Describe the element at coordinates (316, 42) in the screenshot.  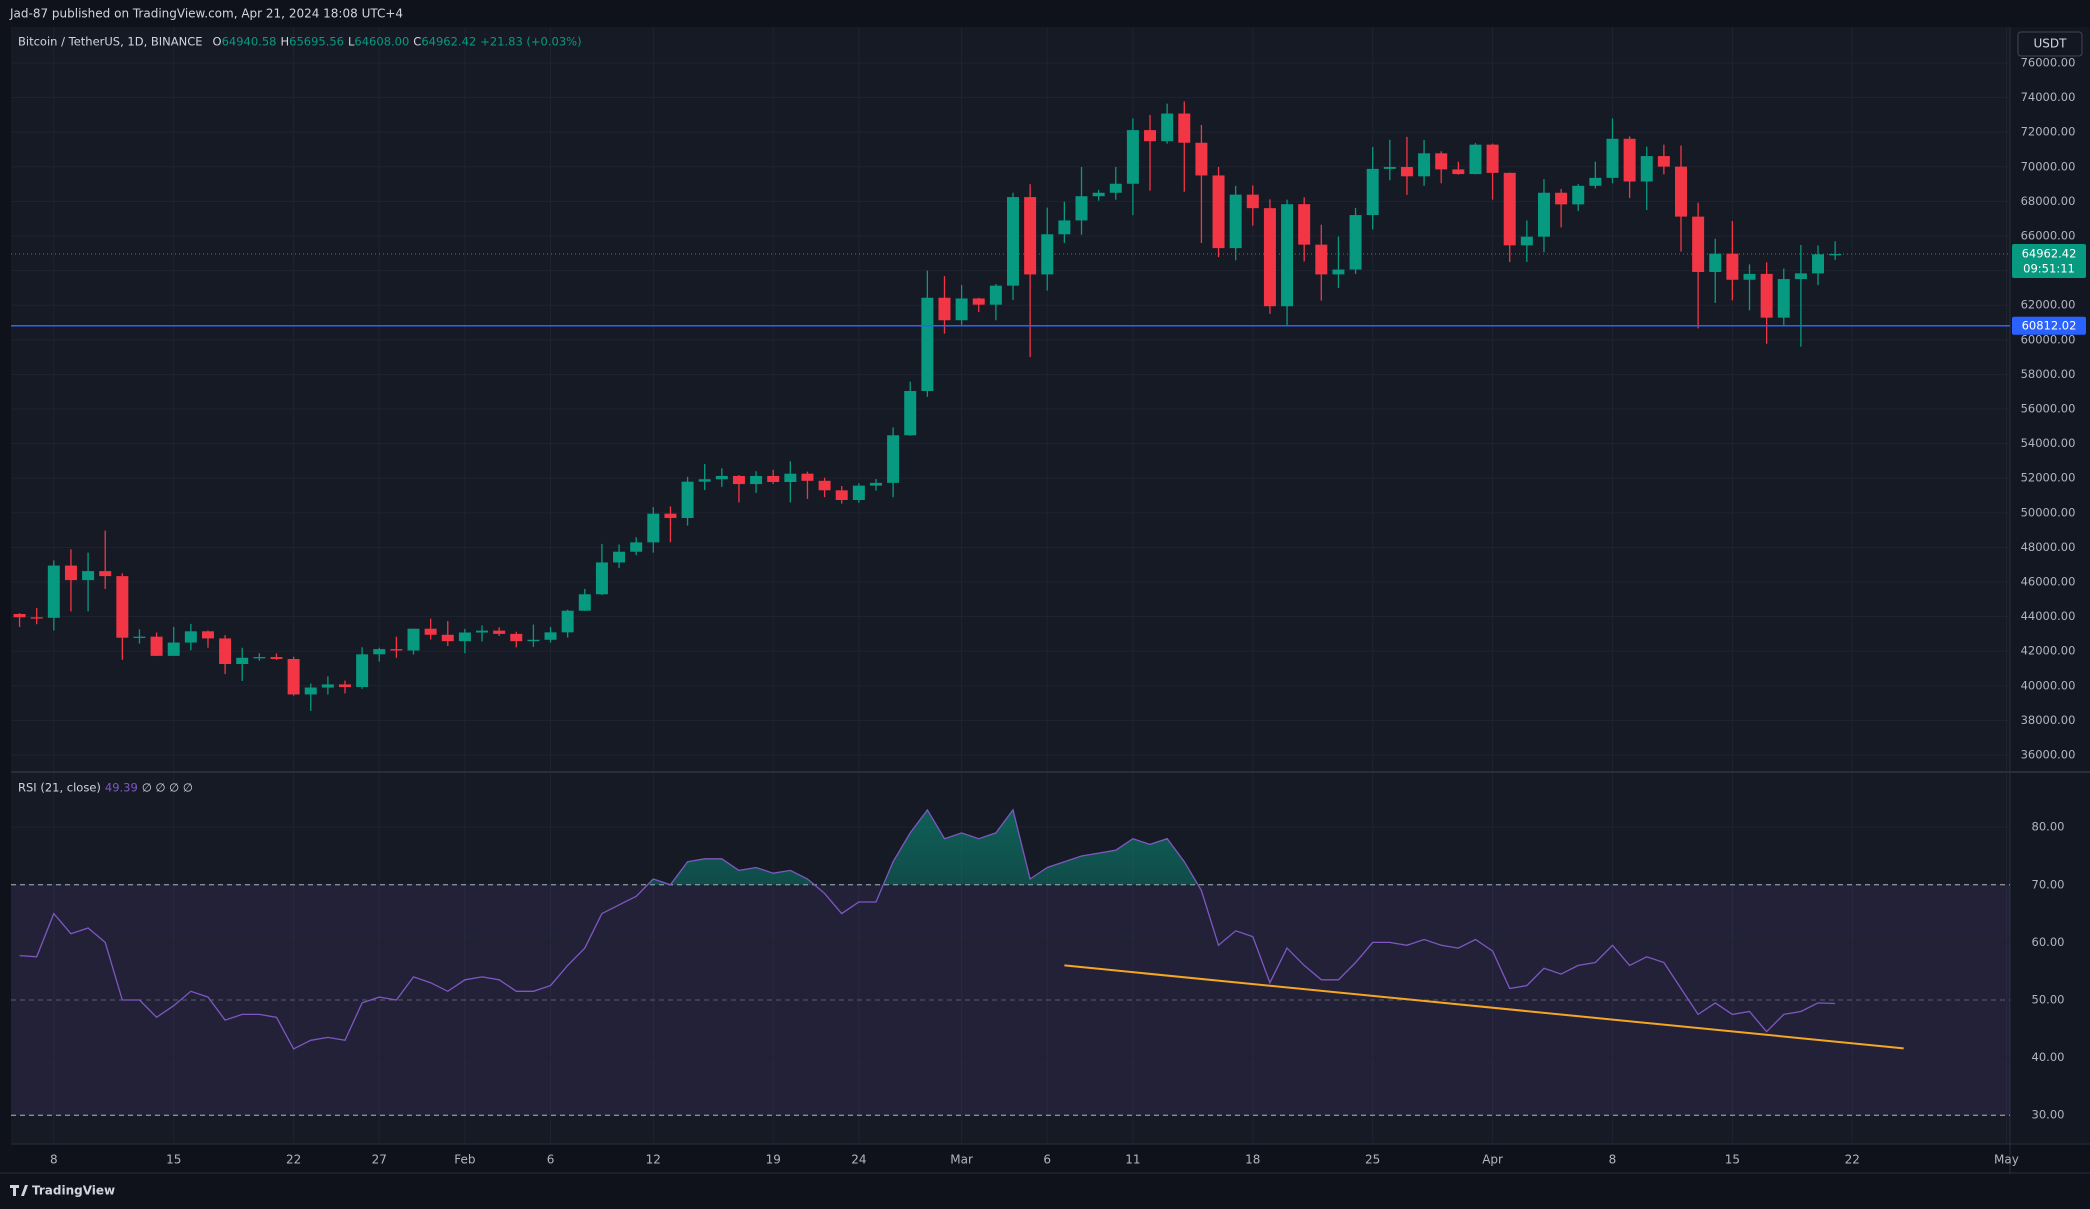
I see `ohlc-value: 65695.56` at that location.